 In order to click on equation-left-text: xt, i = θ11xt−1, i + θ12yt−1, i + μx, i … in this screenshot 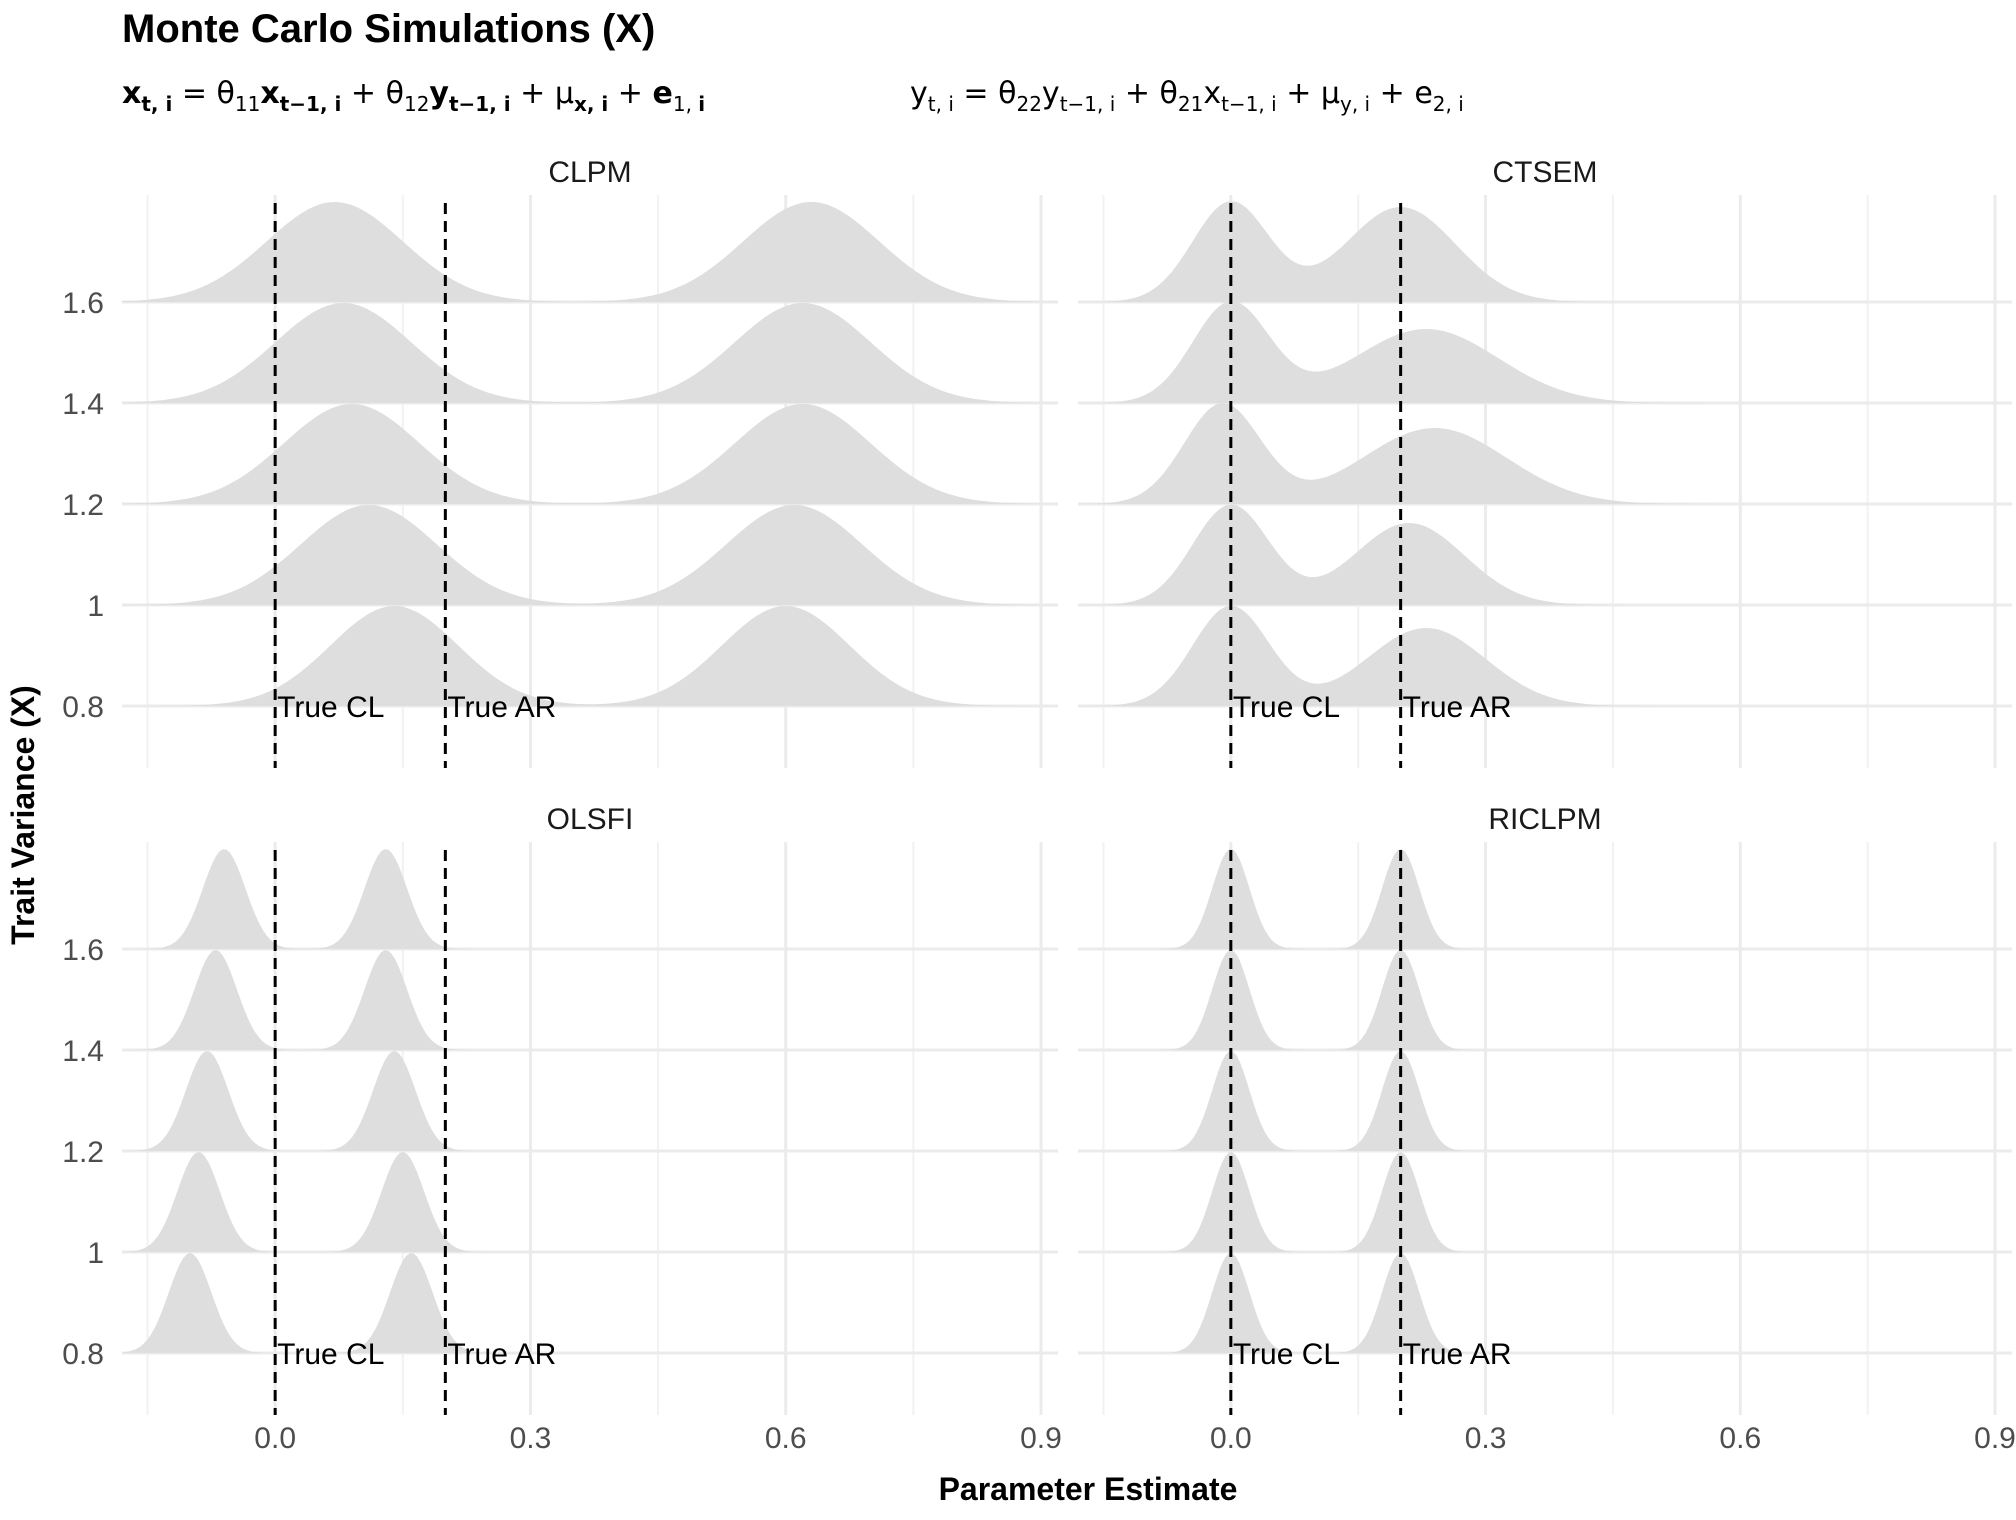, I will do `click(413, 96)`.